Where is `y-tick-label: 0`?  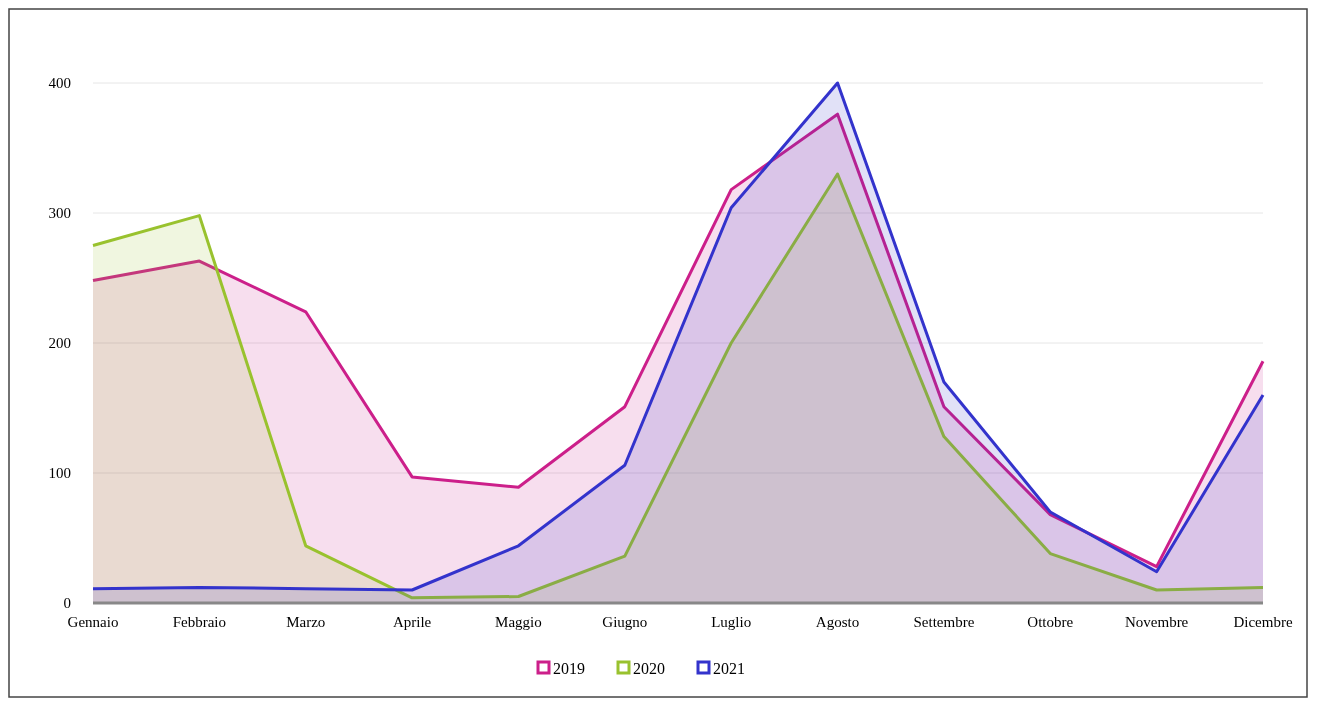
y-tick-label: 0 is located at coordinates (67, 603).